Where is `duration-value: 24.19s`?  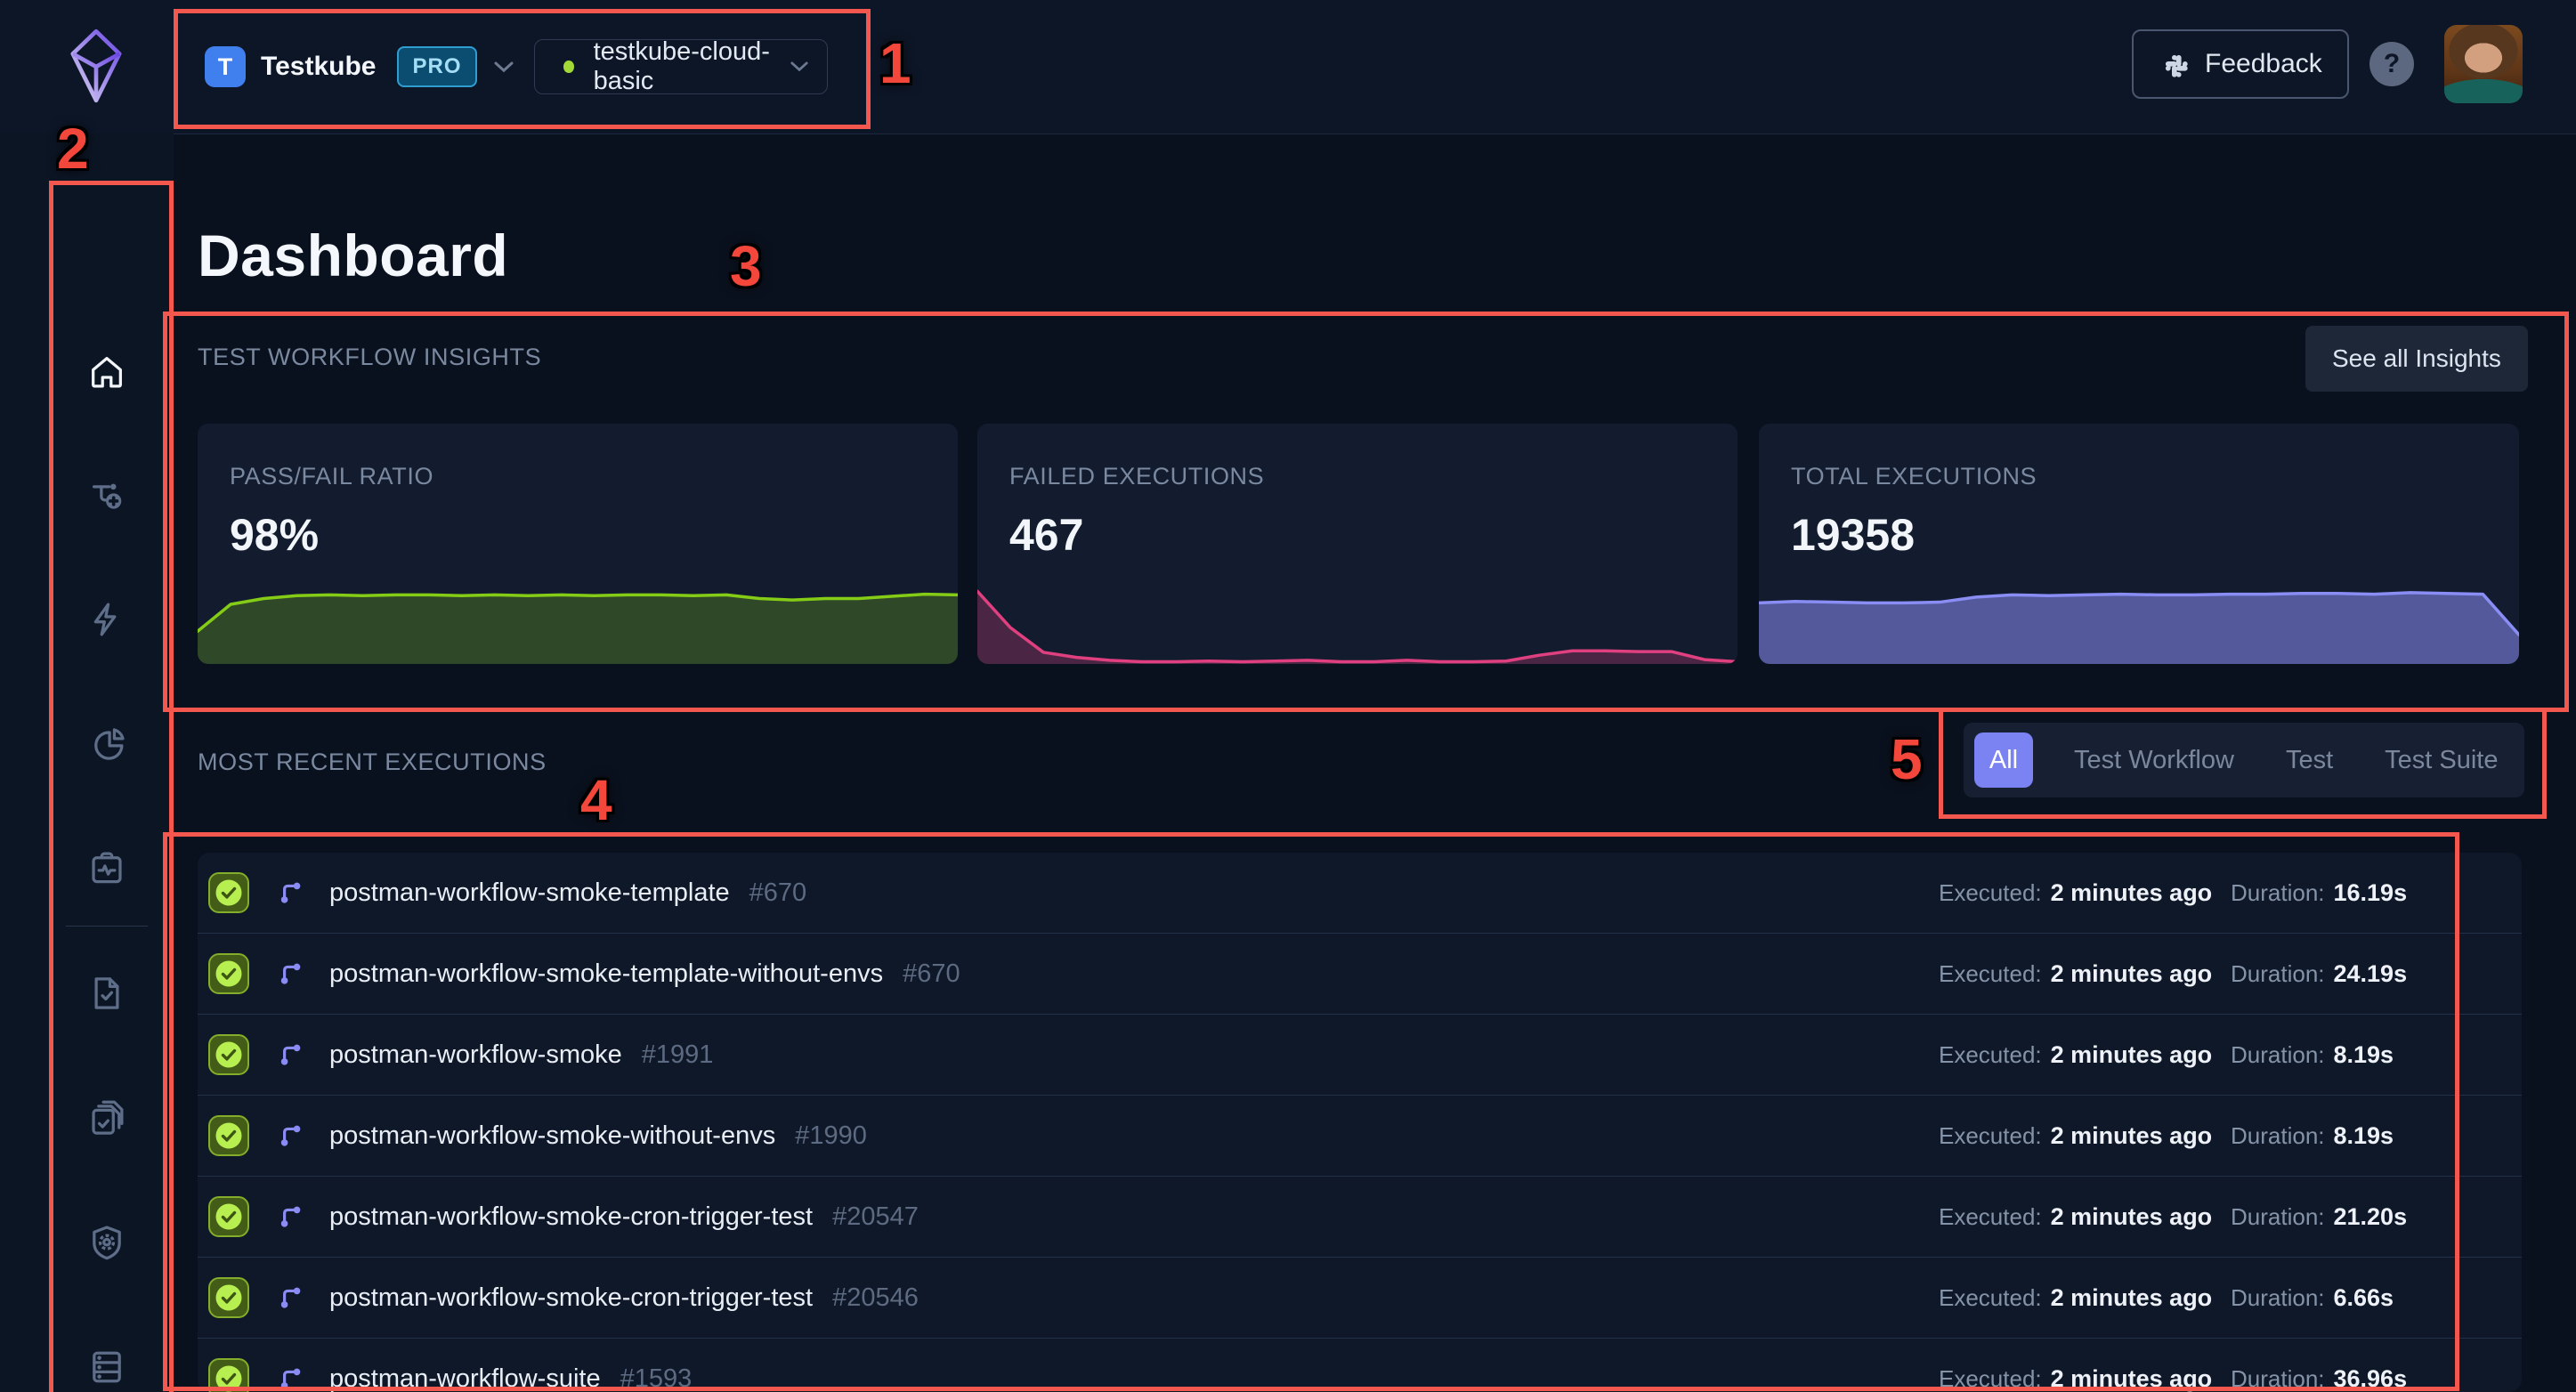
duration-value: 24.19s is located at coordinates (2371, 973).